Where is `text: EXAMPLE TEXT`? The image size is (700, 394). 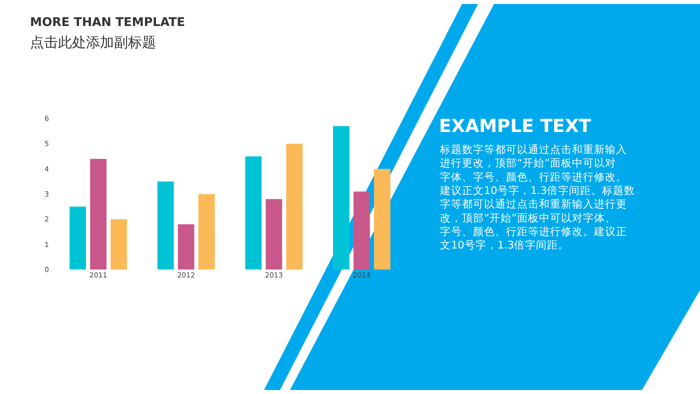
text: EXAMPLE TEXT is located at coordinates (515, 126).